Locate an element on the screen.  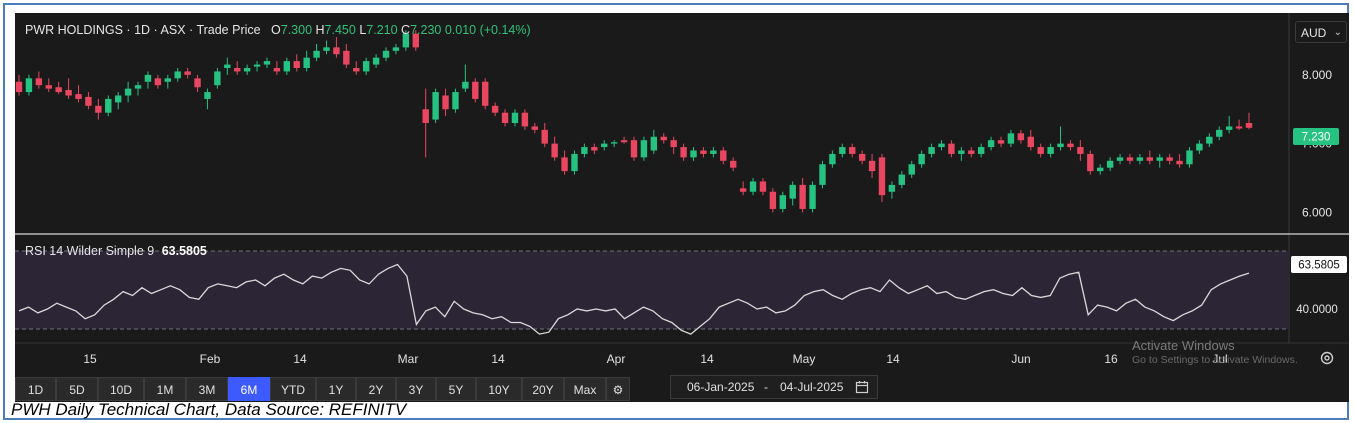
range-button-10d: 10D is located at coordinates (121, 388).